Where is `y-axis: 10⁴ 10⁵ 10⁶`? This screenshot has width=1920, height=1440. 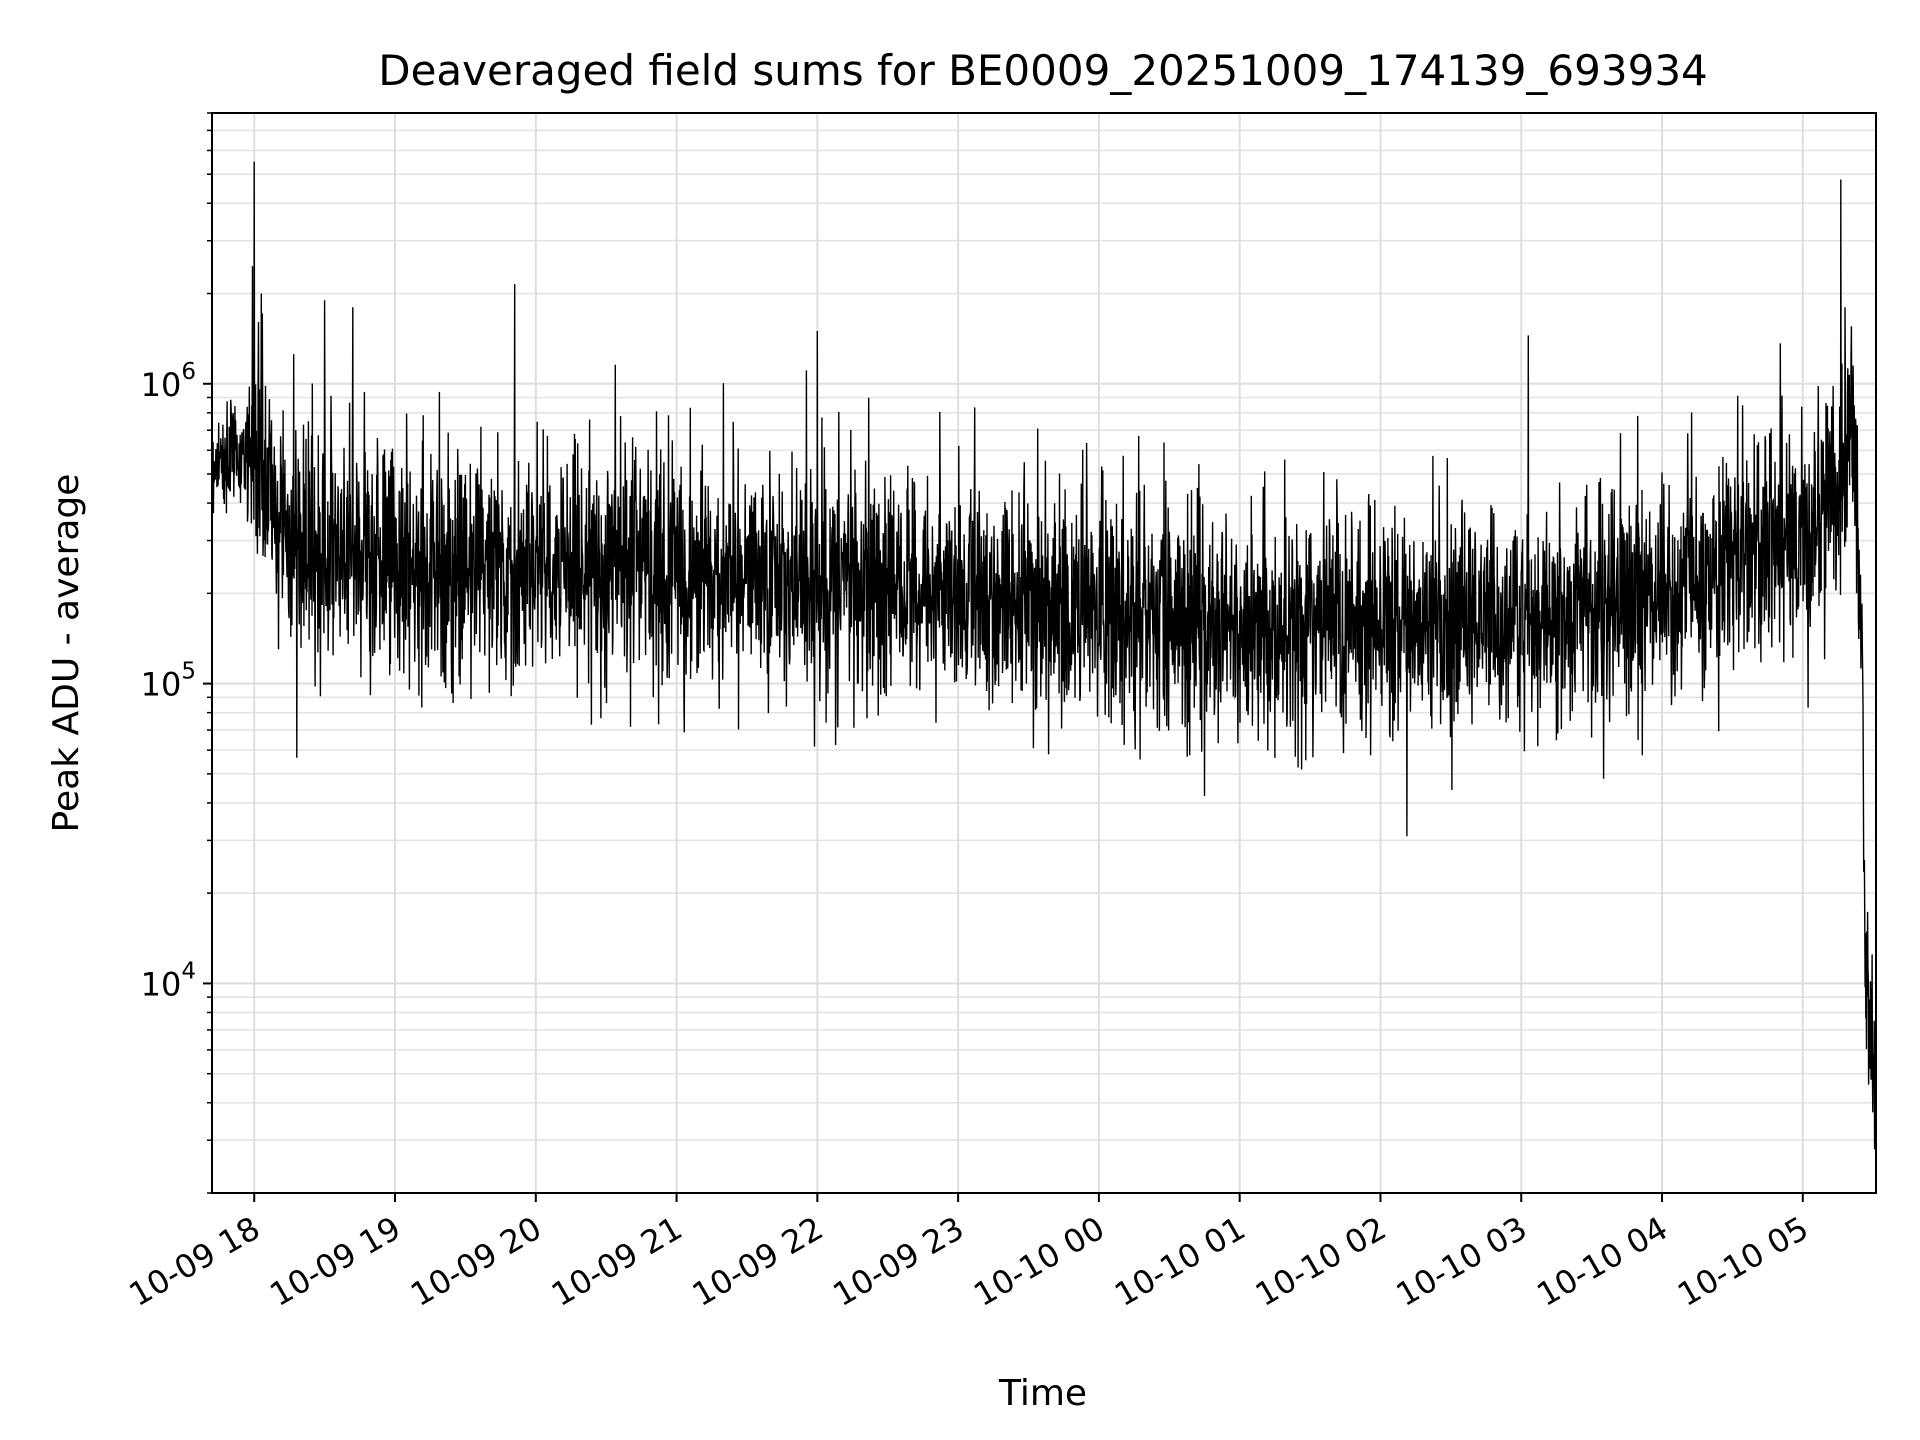
y-axis: 10⁴ 10⁵ 10⁶ is located at coordinates (176, 653).